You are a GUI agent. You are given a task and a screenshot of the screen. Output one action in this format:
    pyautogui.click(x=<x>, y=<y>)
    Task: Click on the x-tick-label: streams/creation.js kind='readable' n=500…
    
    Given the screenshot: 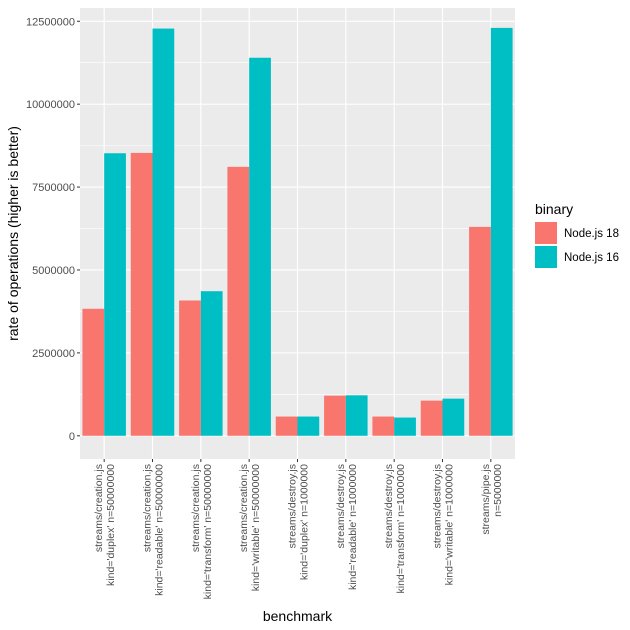 What is the action you would take?
    pyautogui.click(x=154, y=530)
    